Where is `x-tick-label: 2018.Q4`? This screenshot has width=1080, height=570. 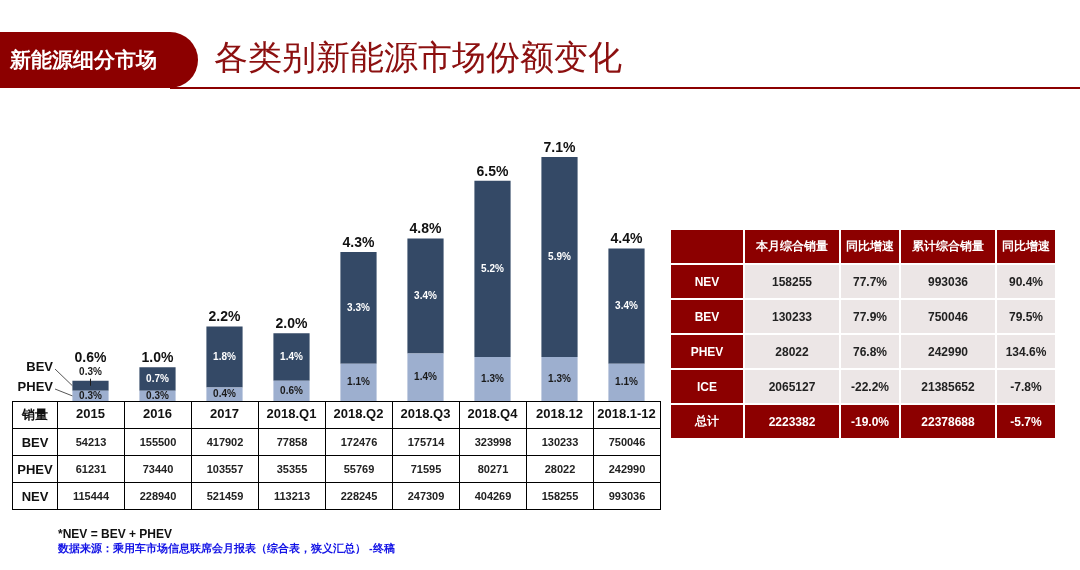
x-tick-label: 2018.Q4 is located at coordinates (492, 414).